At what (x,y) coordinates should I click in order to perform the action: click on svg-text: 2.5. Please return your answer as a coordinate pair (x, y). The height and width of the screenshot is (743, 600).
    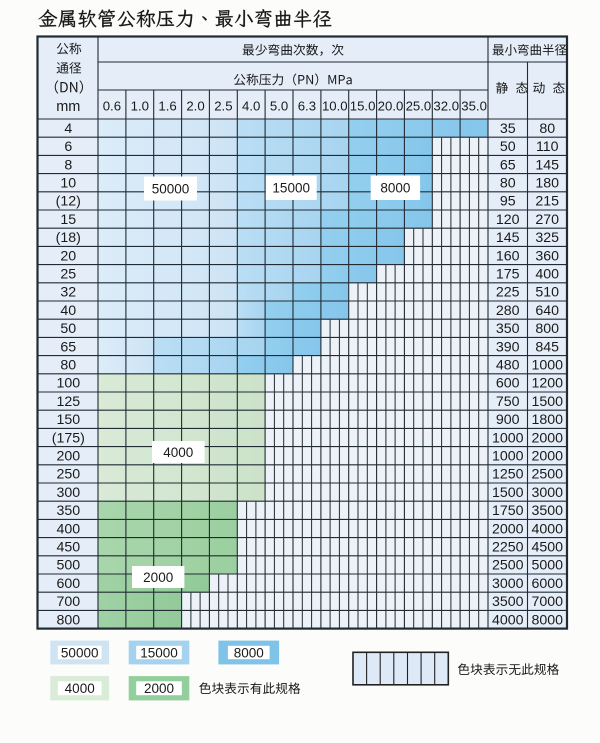
    Looking at the image, I should click on (223, 105).